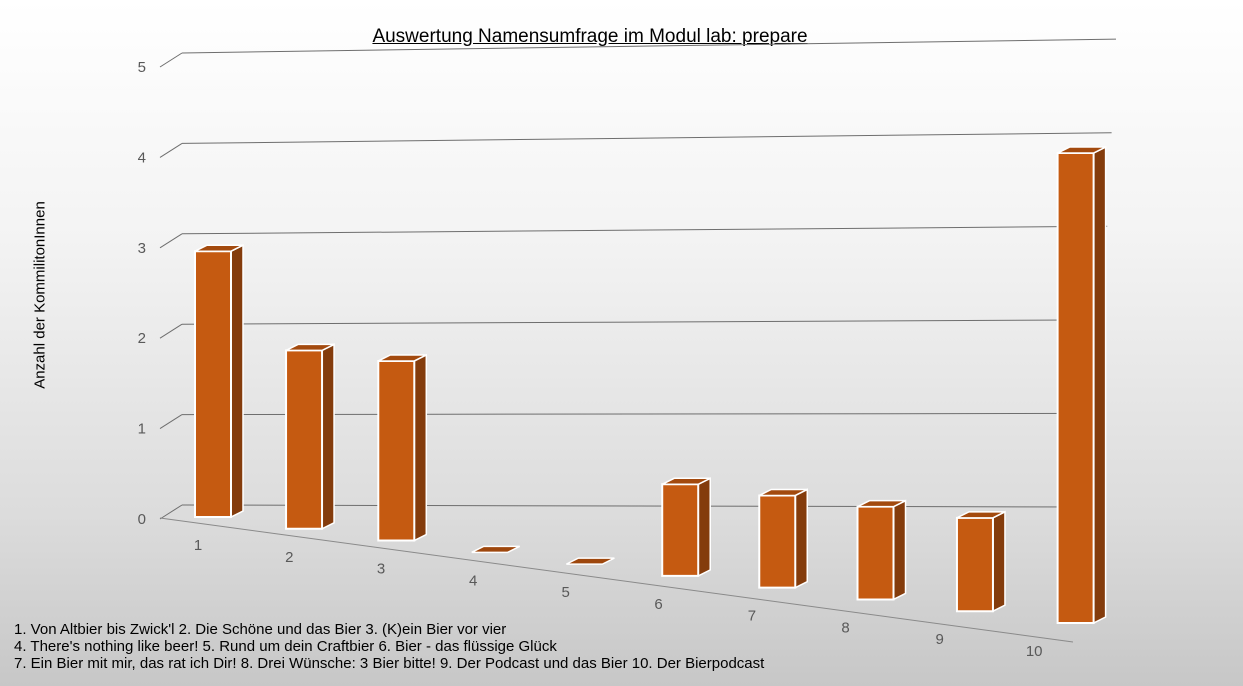 This screenshot has height=686, width=1243. Describe the element at coordinates (618, 598) in the screenshot. I see `x-tick-labels: 1 2 3 4 5 6 7 8 9 10` at that location.